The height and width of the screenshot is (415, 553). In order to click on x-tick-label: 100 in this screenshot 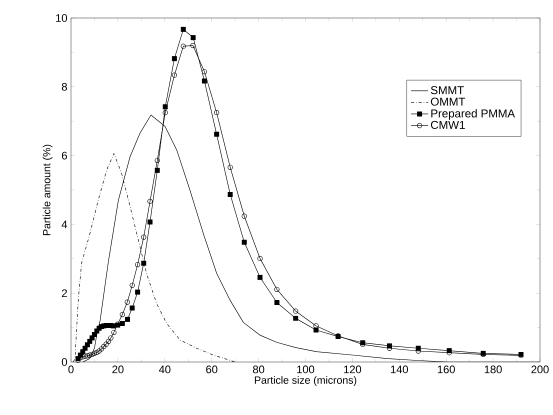, I will do `click(305, 370)`.